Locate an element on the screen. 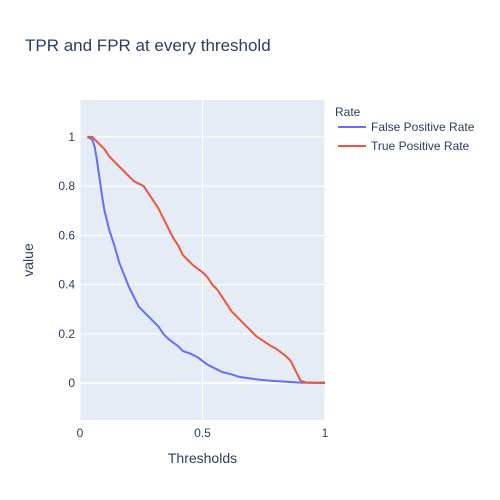 The width and height of the screenshot is (500, 500). x-tick-label: 0 is located at coordinates (80, 433).